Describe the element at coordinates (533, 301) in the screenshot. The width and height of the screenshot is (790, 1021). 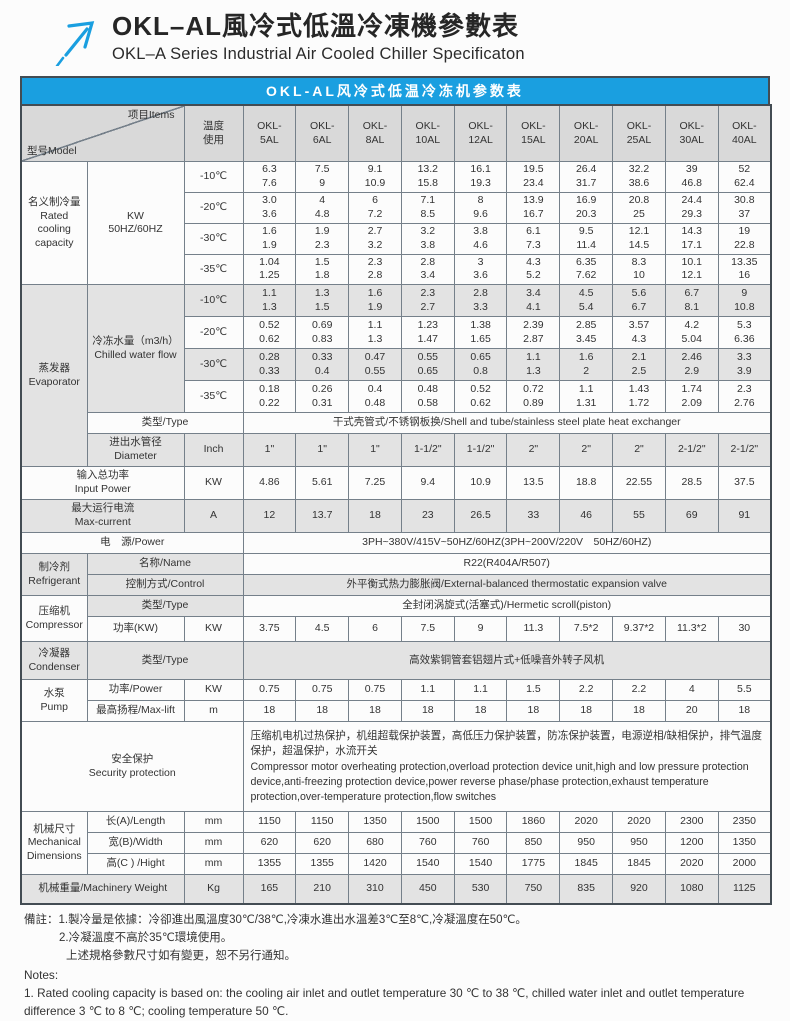
I see `value-cell: 3.4 4.1` at that location.